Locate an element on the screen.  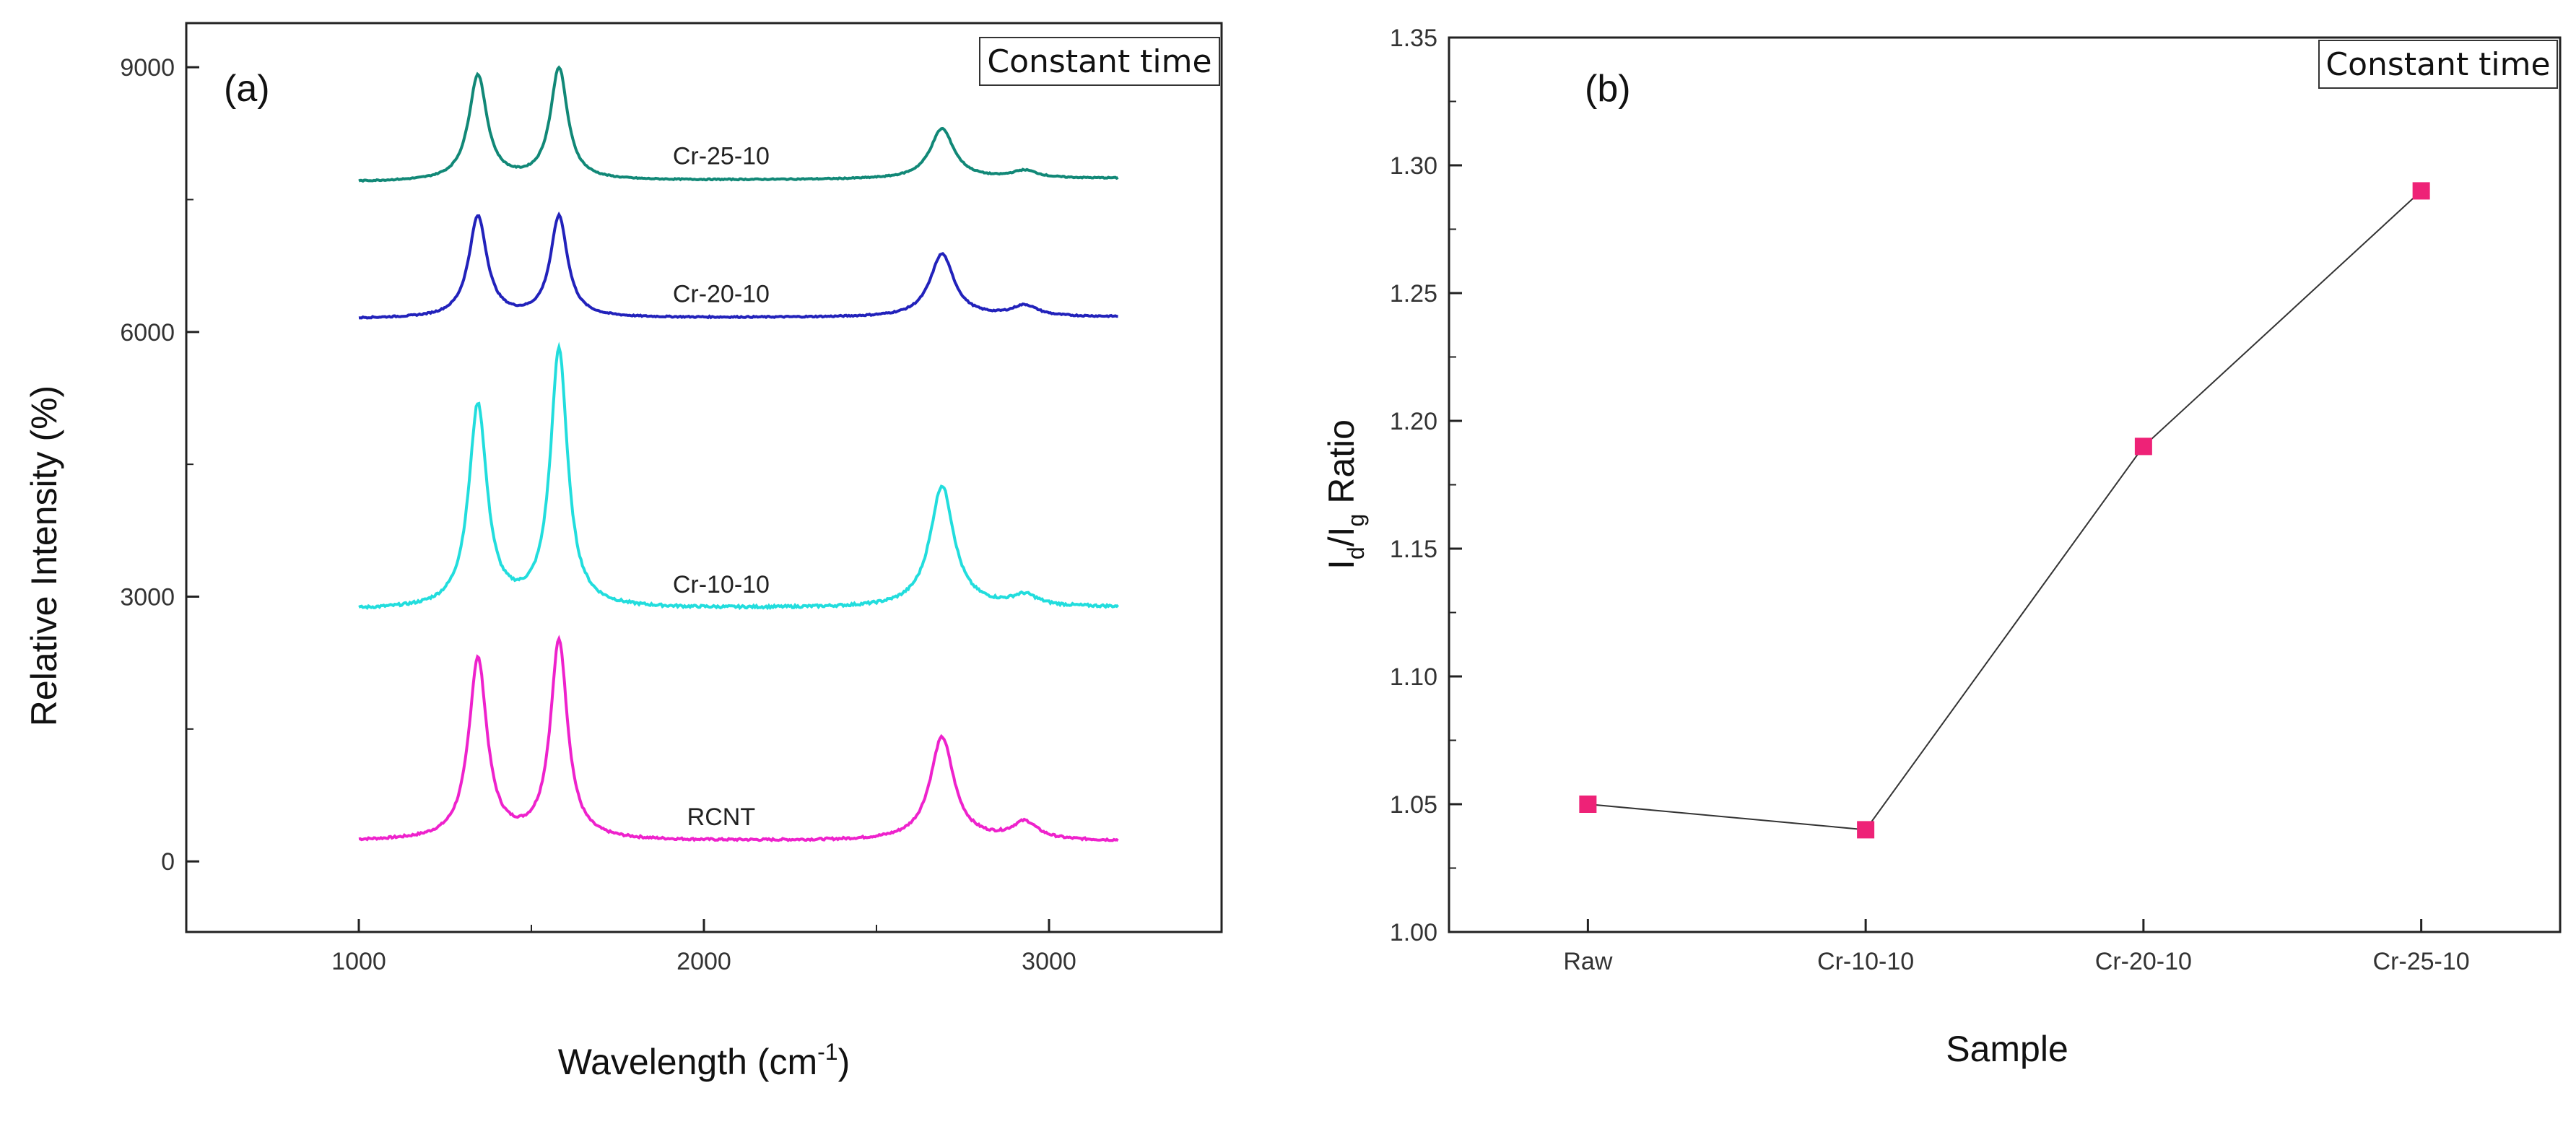
y-tick-label-b: 1.35 is located at coordinates (1413, 38).